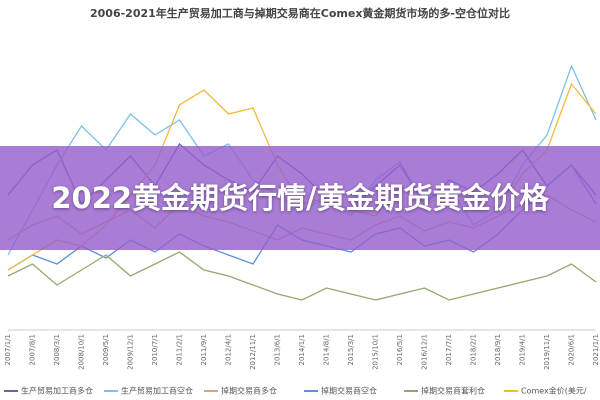 Image resolution: width=600 pixels, height=400 pixels. I want to click on x-tick-label: 2016/12/1, so click(425, 352).